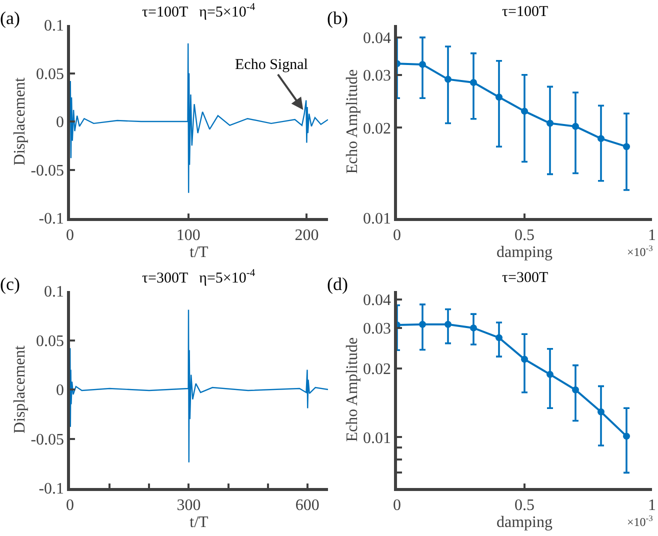 The height and width of the screenshot is (536, 658). I want to click on x-tick-label: 600, so click(307, 505).